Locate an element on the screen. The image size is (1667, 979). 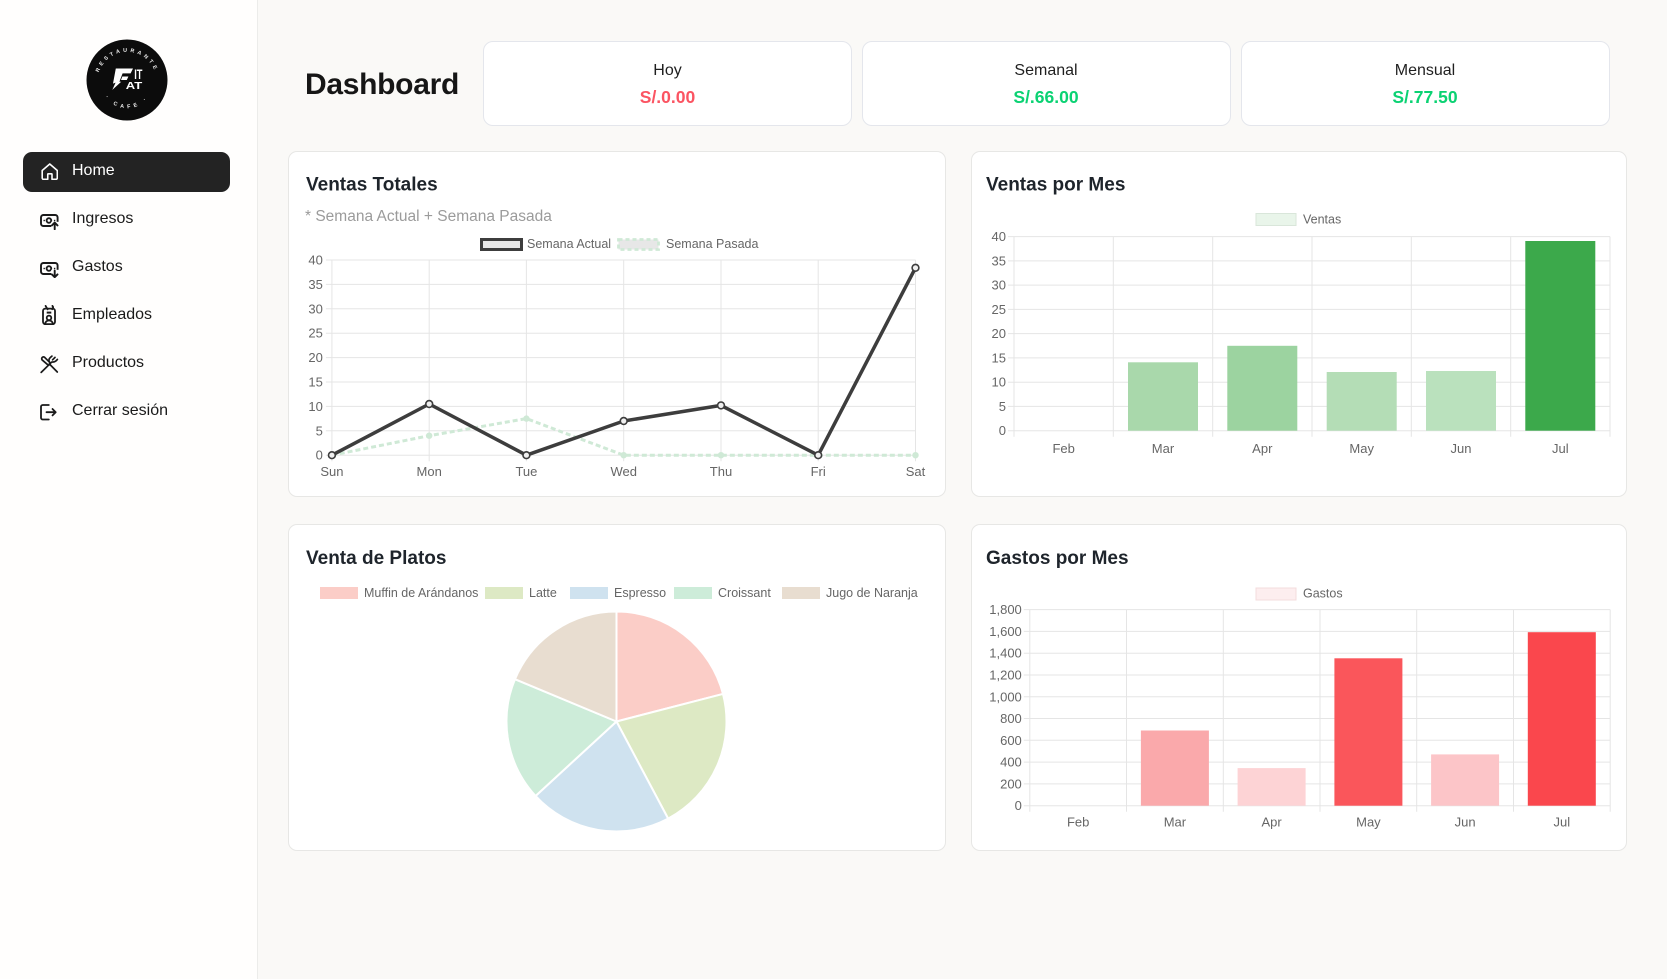
svg-text: Thu is located at coordinates (721, 471).